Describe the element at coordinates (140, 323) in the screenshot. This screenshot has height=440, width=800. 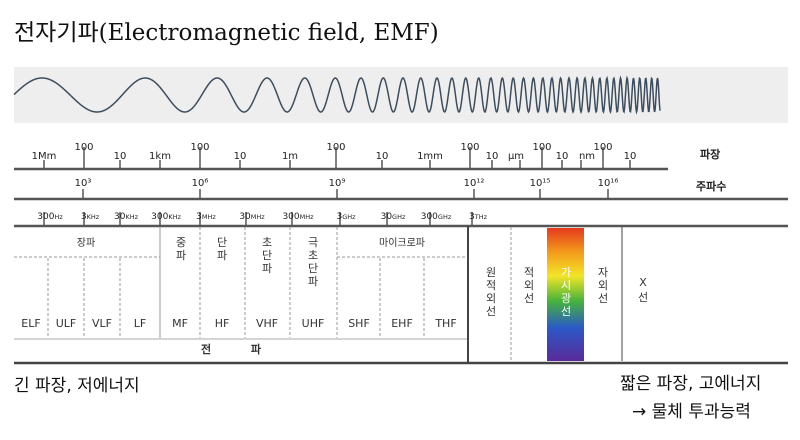
I see `band-label: LF` at that location.